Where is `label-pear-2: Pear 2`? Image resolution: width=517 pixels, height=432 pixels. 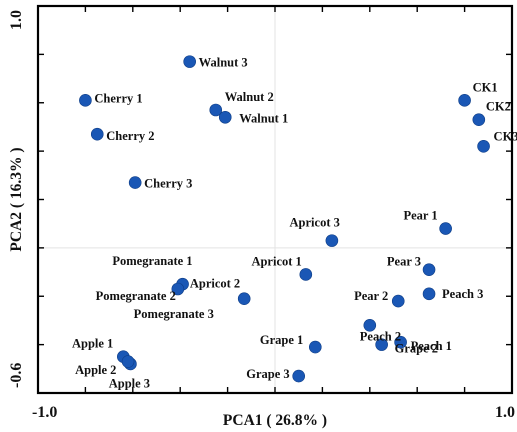 label-pear-2: Pear 2 is located at coordinates (371, 296).